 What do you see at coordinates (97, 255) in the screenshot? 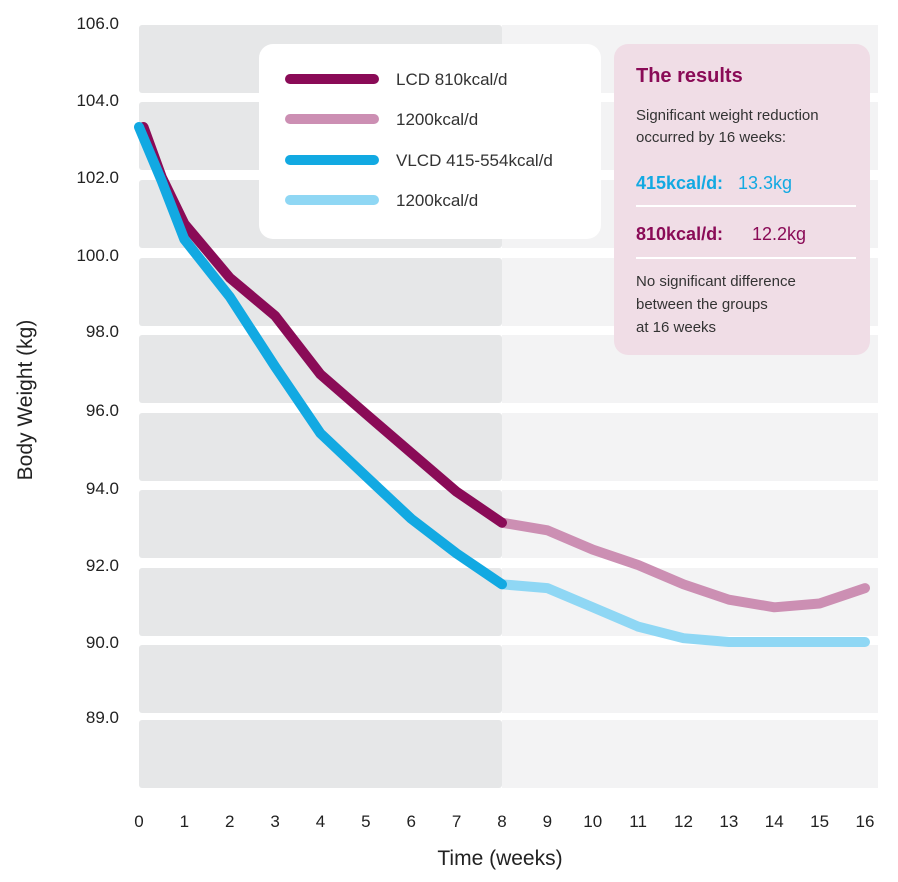
I see `y-tick-label: 100.0` at bounding box center [97, 255].